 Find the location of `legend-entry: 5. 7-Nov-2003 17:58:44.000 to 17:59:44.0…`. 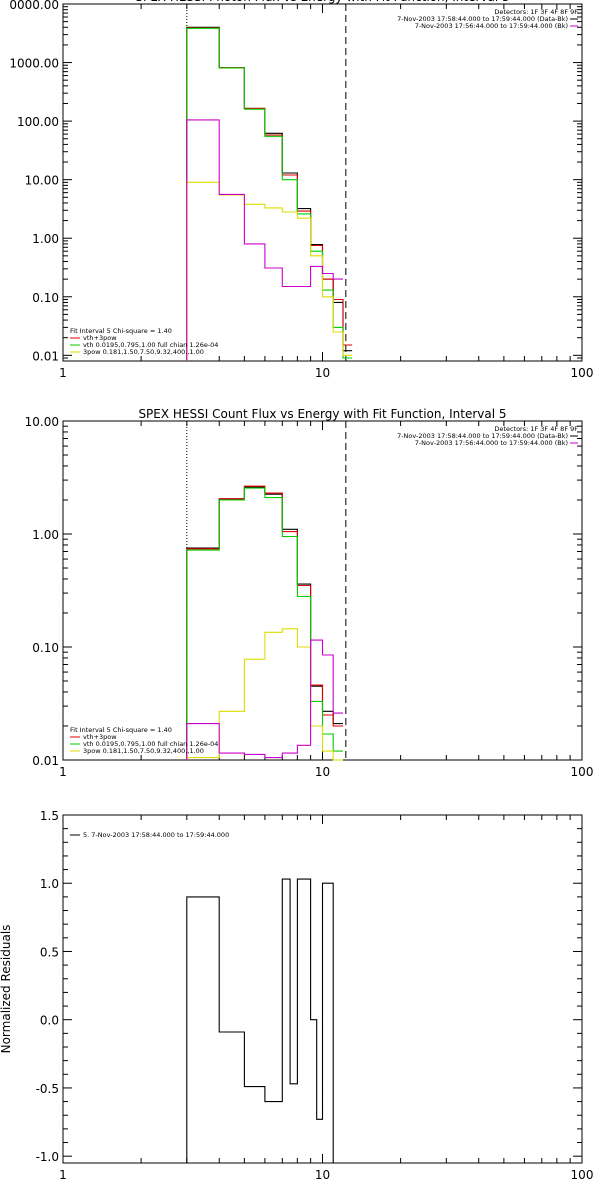

legend-entry: 5. 7-Nov-2003 17:58:44.000 to 17:59:44.0… is located at coordinates (156, 835).